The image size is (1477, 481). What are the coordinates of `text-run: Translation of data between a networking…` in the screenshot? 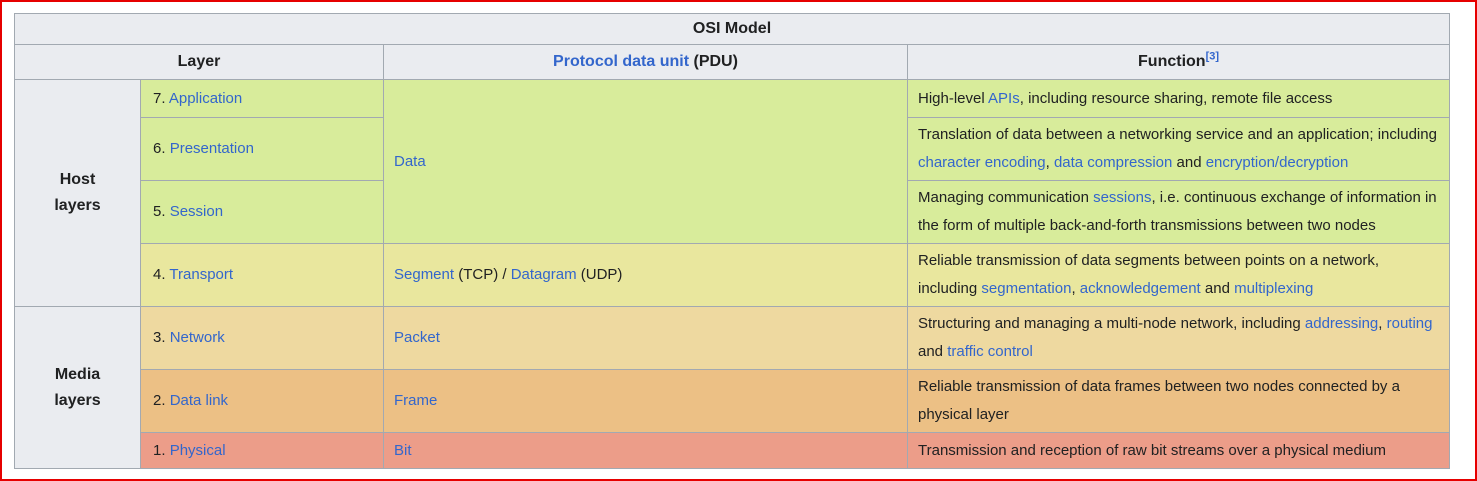 It's located at (1177, 134).